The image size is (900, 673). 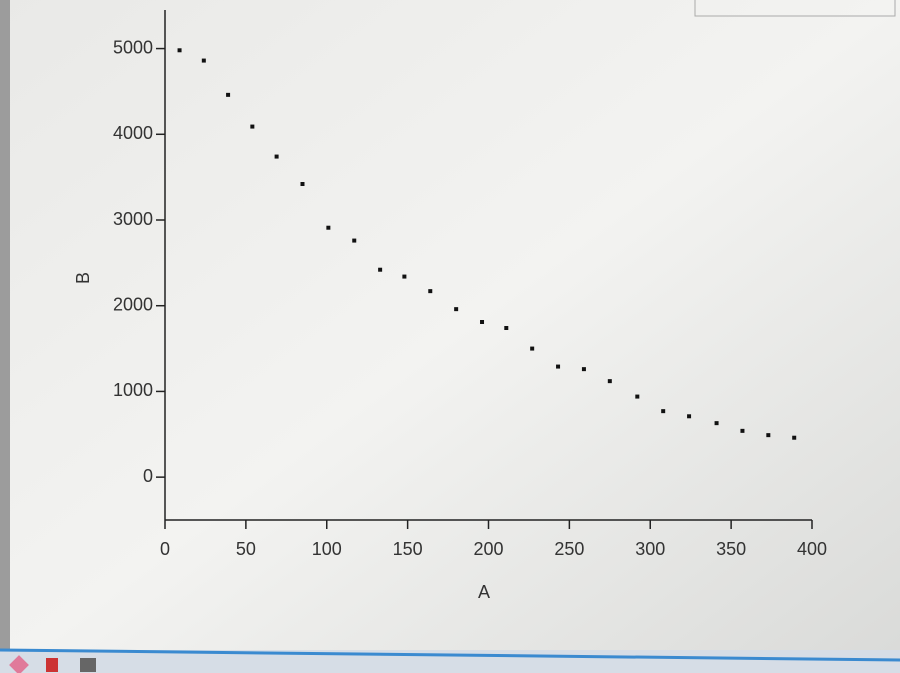 I want to click on x-axis-label: A, so click(x=484, y=592).